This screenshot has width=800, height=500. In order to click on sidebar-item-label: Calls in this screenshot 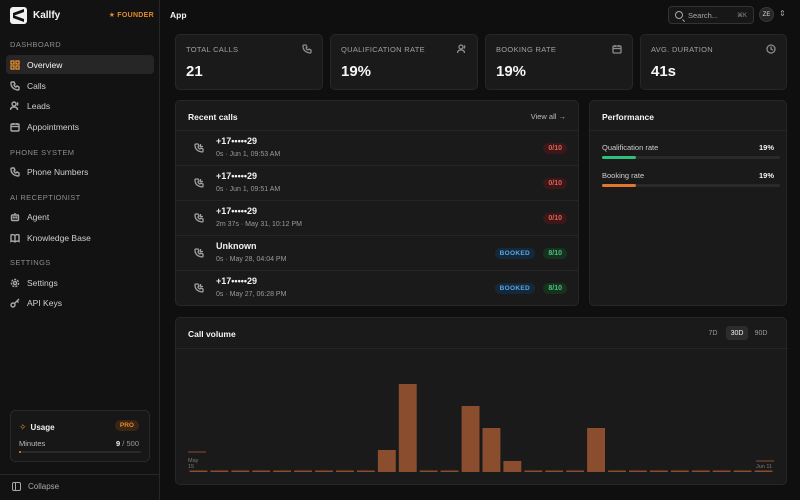, I will do `click(36, 85)`.